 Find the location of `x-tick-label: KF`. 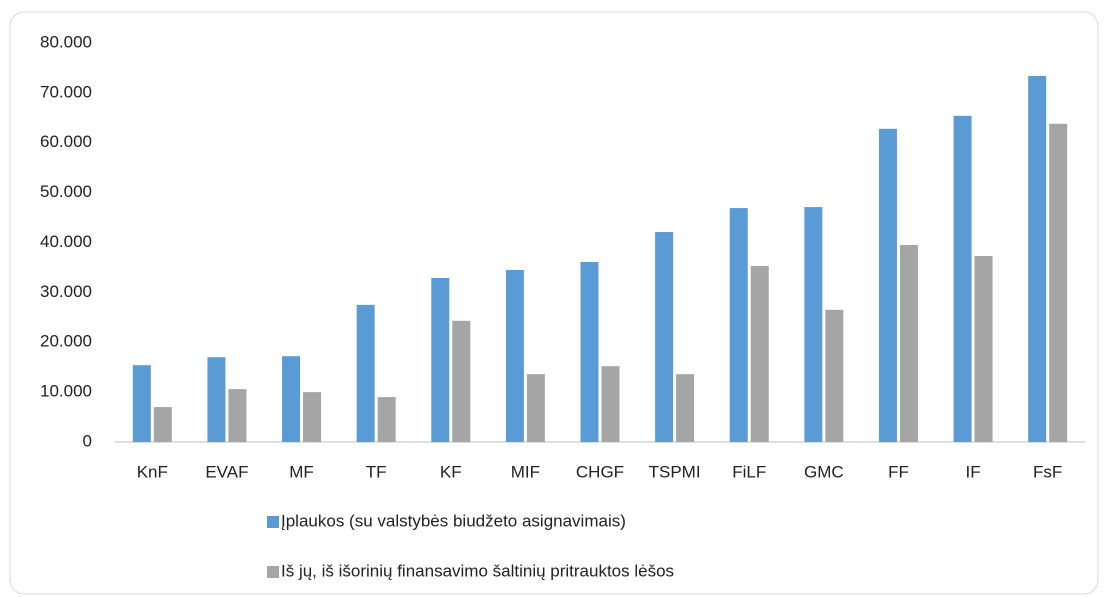

x-tick-label: KF is located at coordinates (451, 471).